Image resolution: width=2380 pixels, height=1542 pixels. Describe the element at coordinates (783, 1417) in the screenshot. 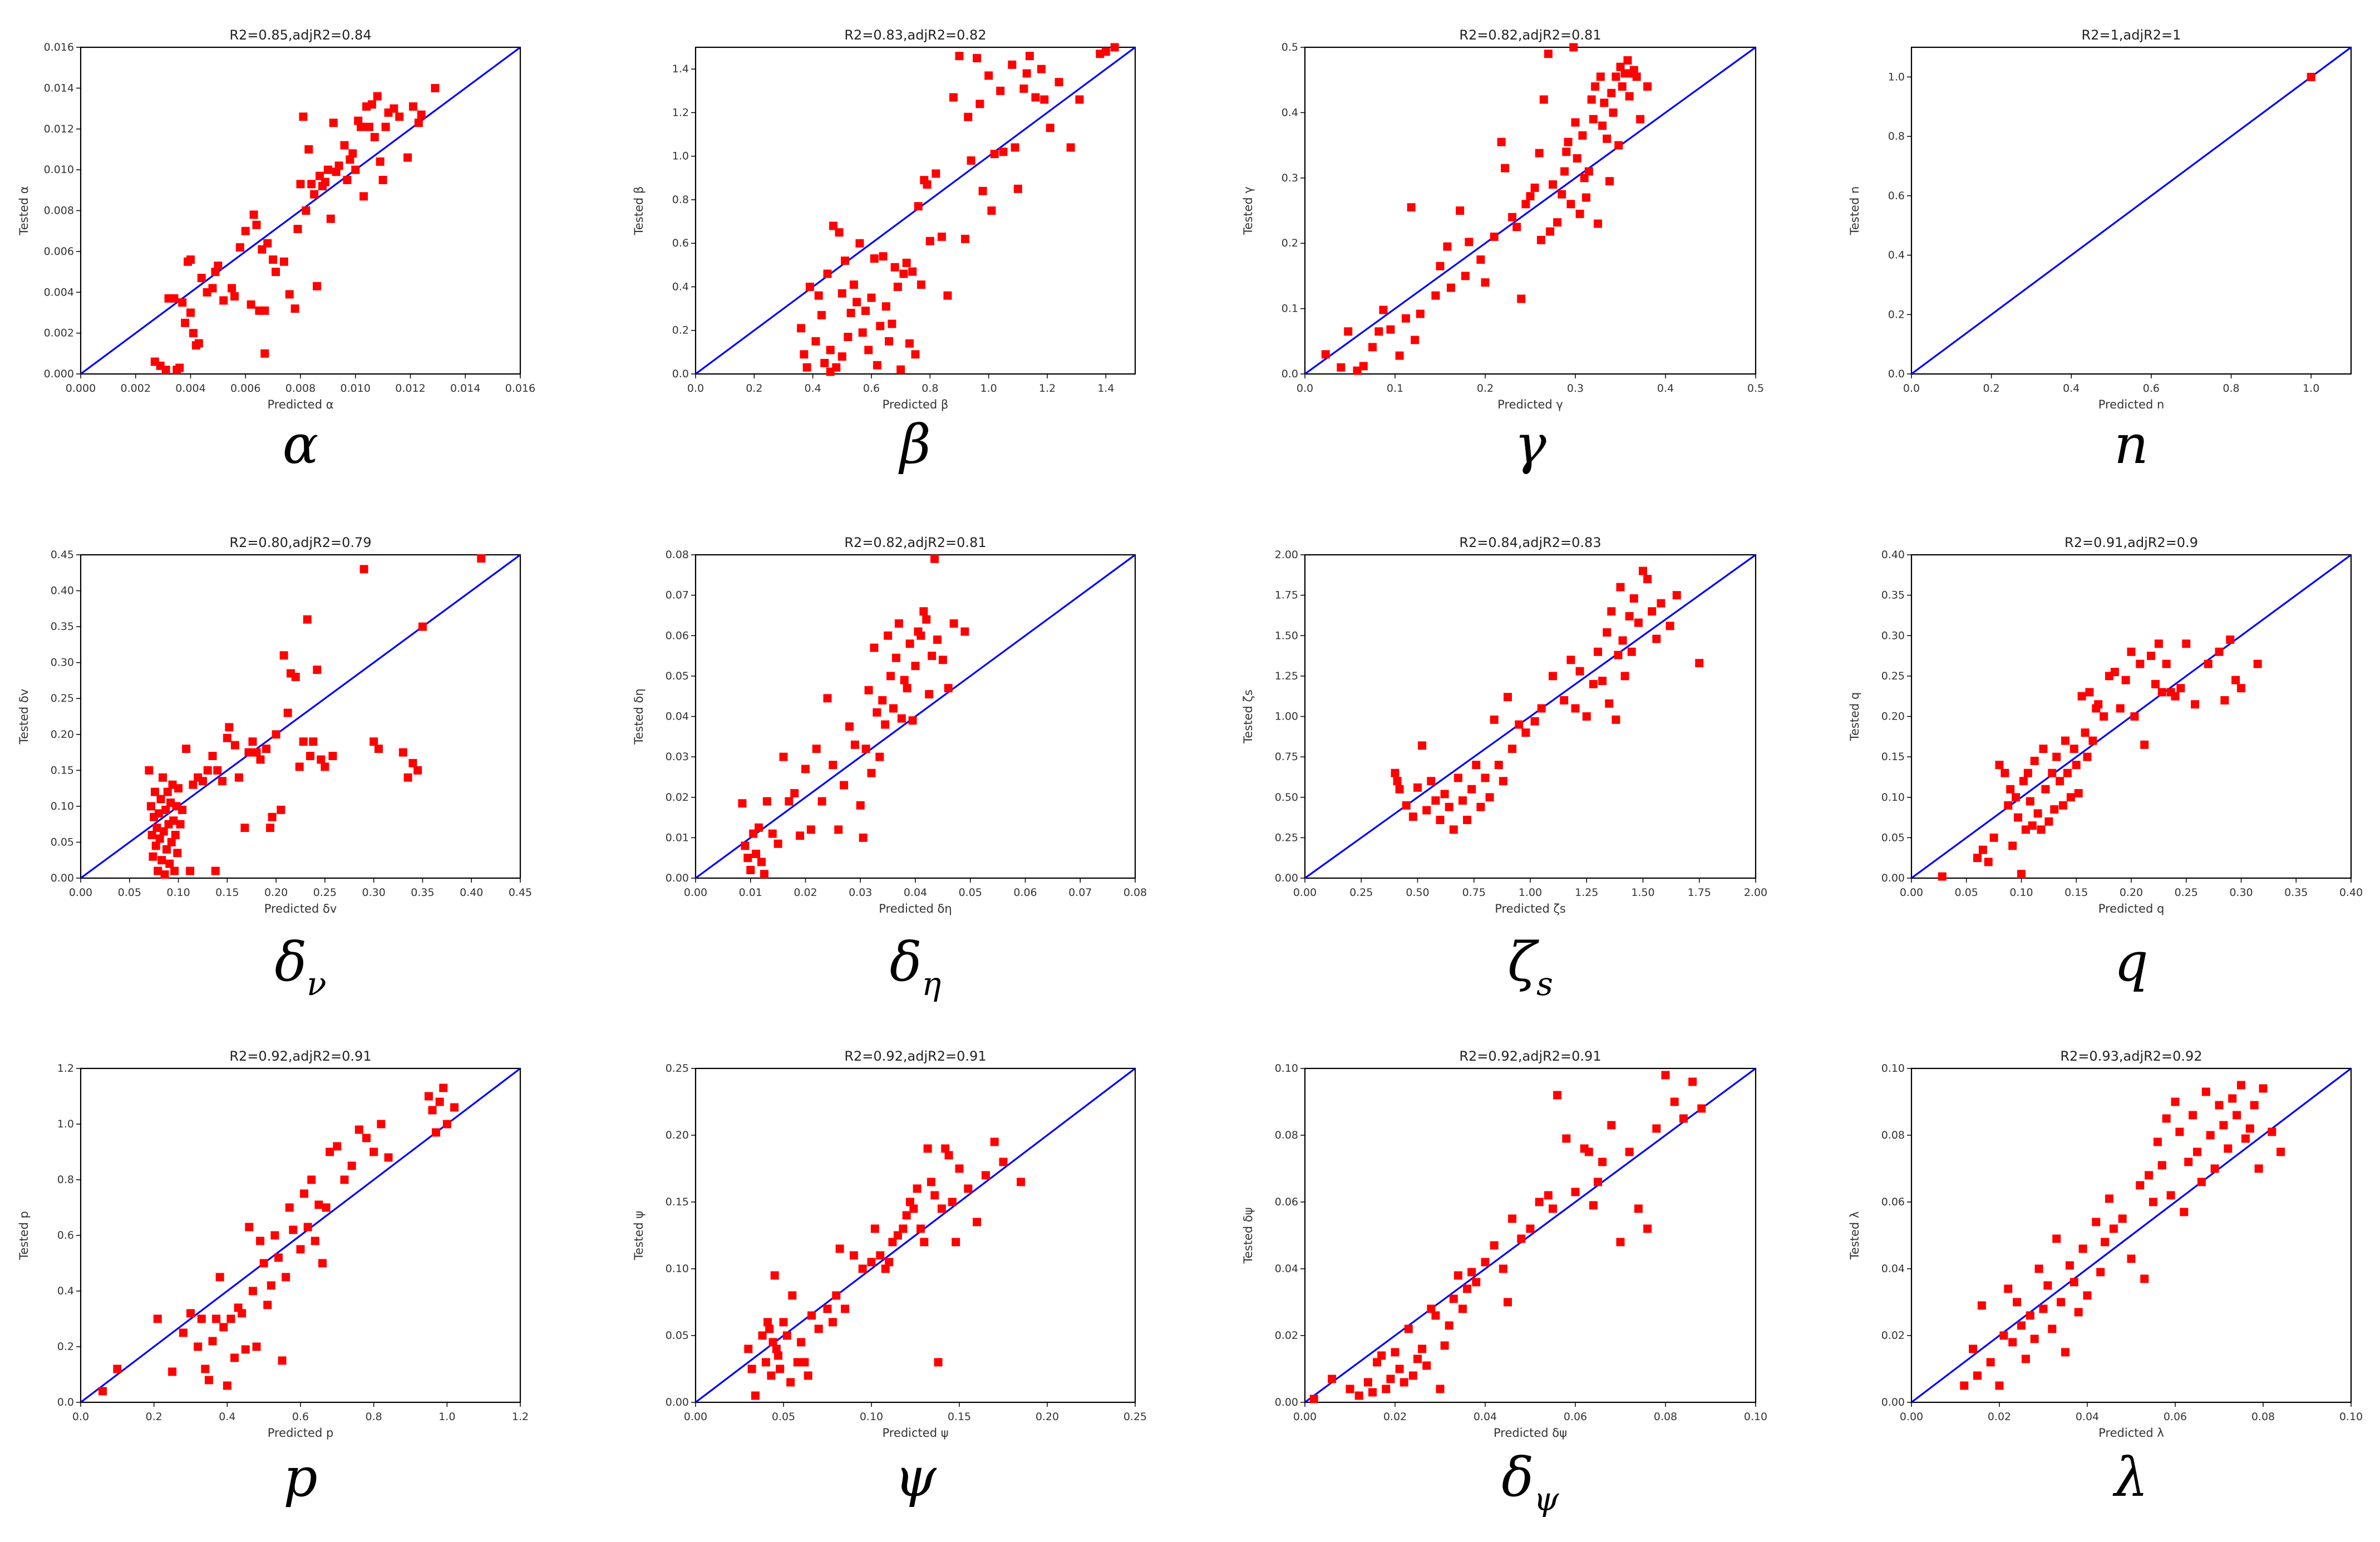

I see `x-tick-label: 0.05` at that location.